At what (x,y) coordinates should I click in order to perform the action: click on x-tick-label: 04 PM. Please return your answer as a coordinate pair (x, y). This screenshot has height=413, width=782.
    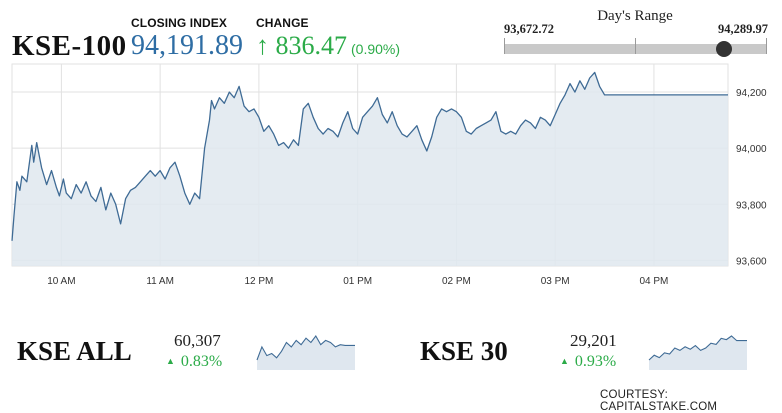
    Looking at the image, I should click on (653, 281).